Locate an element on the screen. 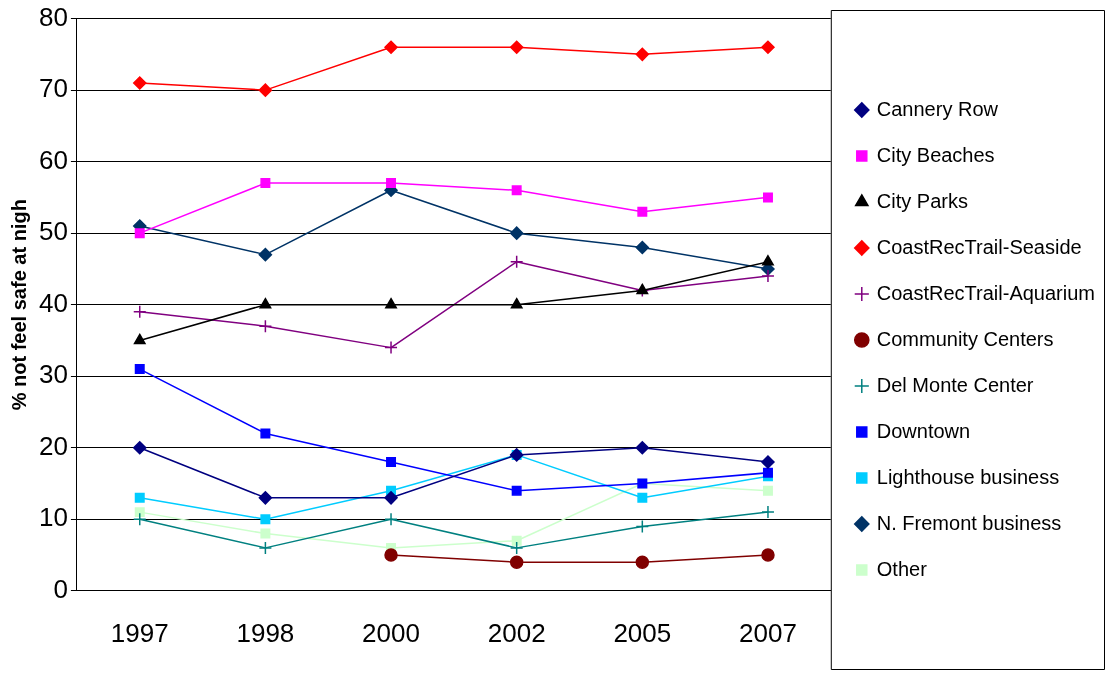 The image size is (1109, 674). y-tick-label: 80 is located at coordinates (53, 16).